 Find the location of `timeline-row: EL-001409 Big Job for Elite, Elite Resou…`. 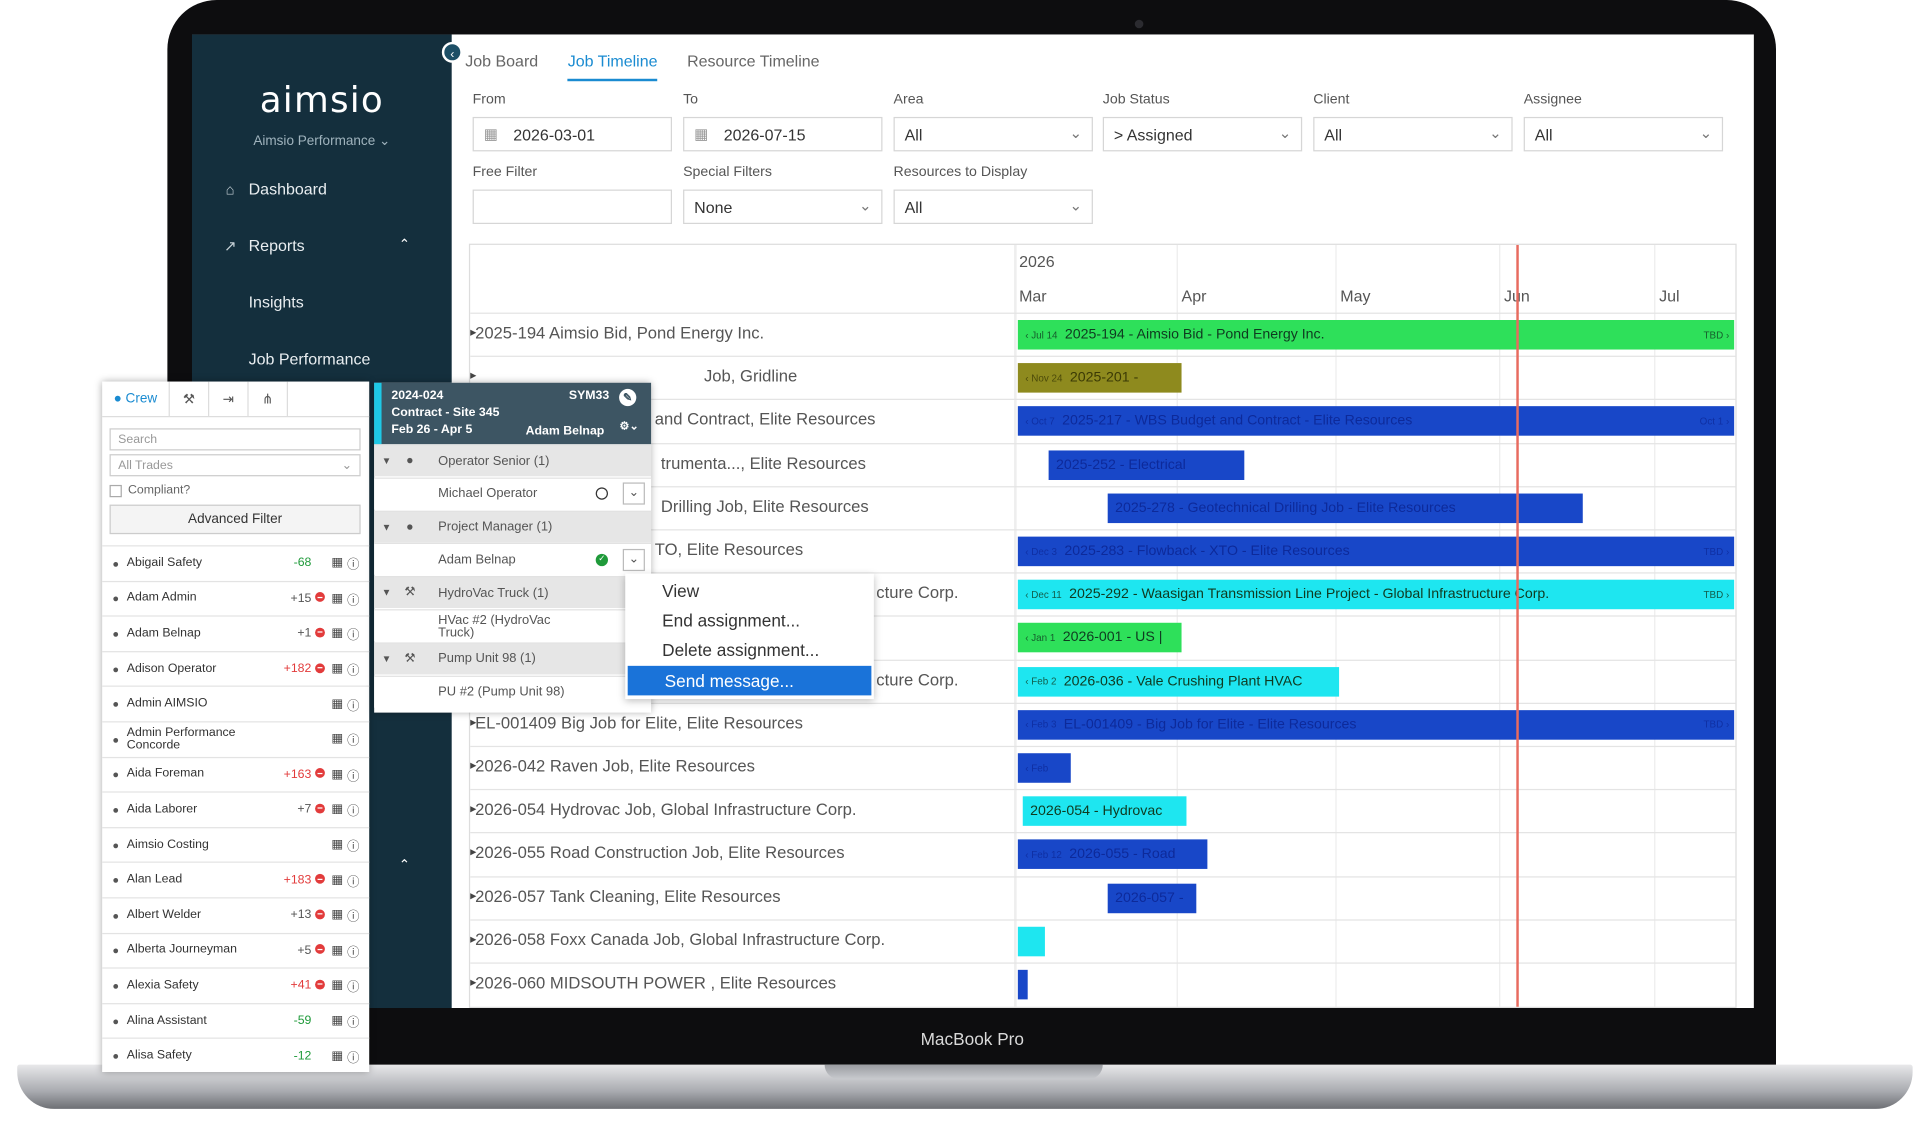

timeline-row: EL-001409 Big Job for Elite, Elite Resou… is located at coordinates (1103, 724).